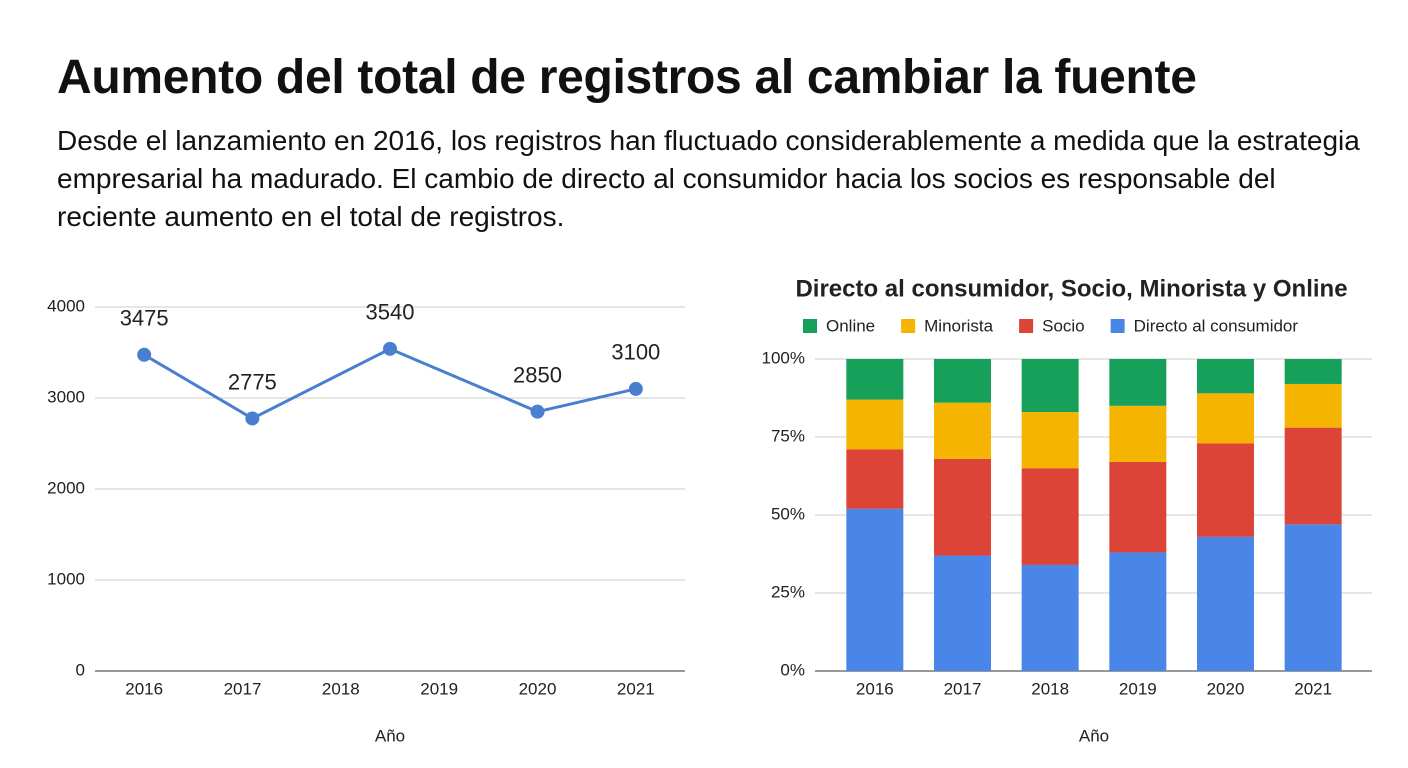 The width and height of the screenshot is (1408, 768). Describe the element at coordinates (252, 381) in the screenshot. I see `data-label: 2775` at that location.